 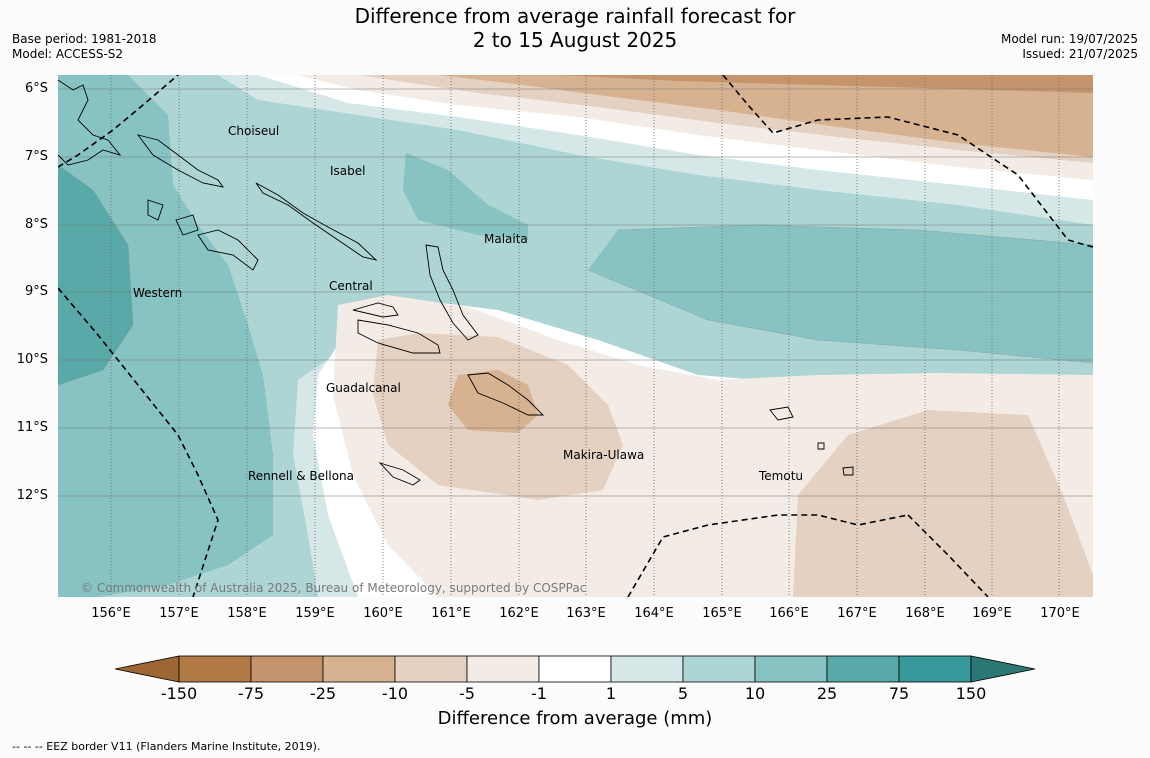 I want to click on colorbar-tick: 150, so click(x=971, y=693).